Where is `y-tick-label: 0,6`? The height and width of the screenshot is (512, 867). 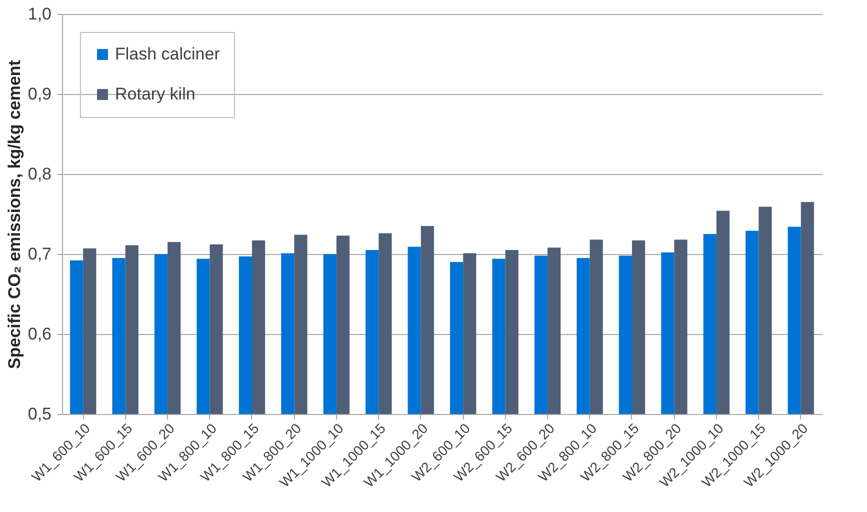 y-tick-label: 0,6 is located at coordinates (40, 334).